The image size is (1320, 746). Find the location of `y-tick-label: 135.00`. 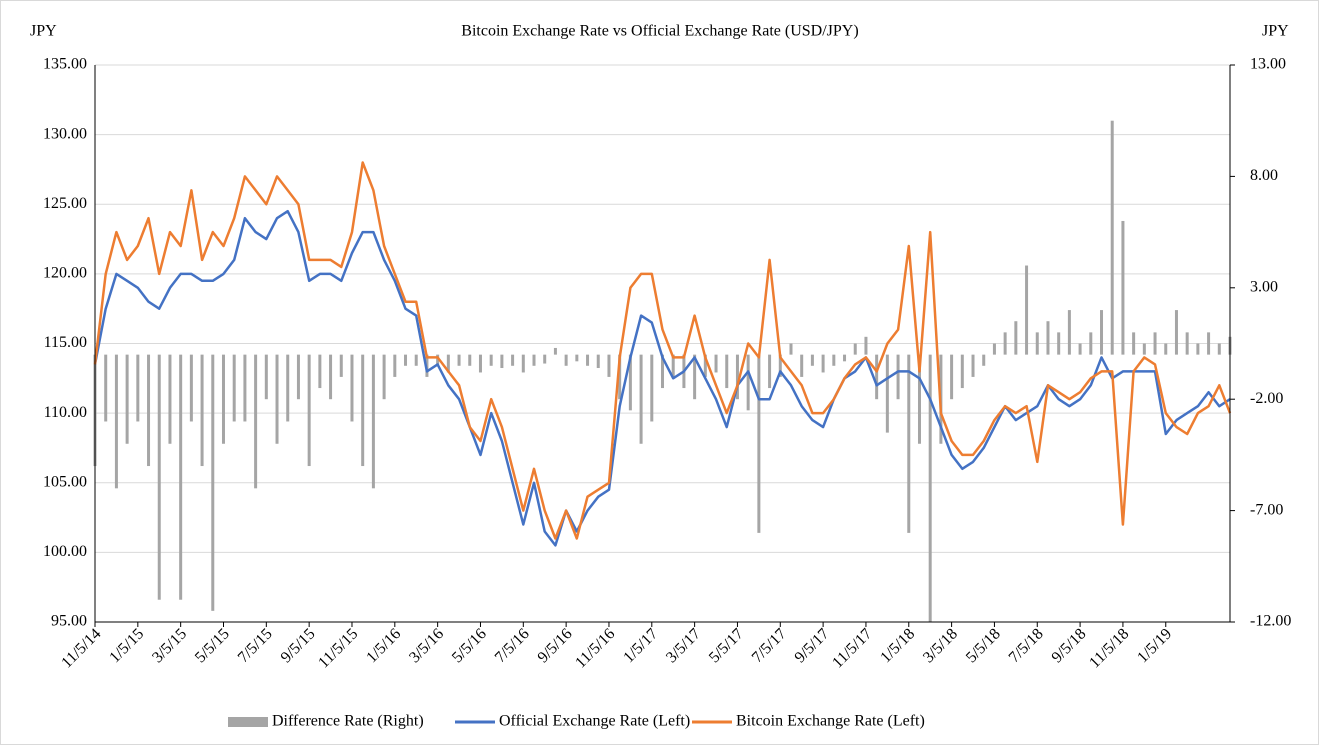

y-tick-label: 135.00 is located at coordinates (65, 64).